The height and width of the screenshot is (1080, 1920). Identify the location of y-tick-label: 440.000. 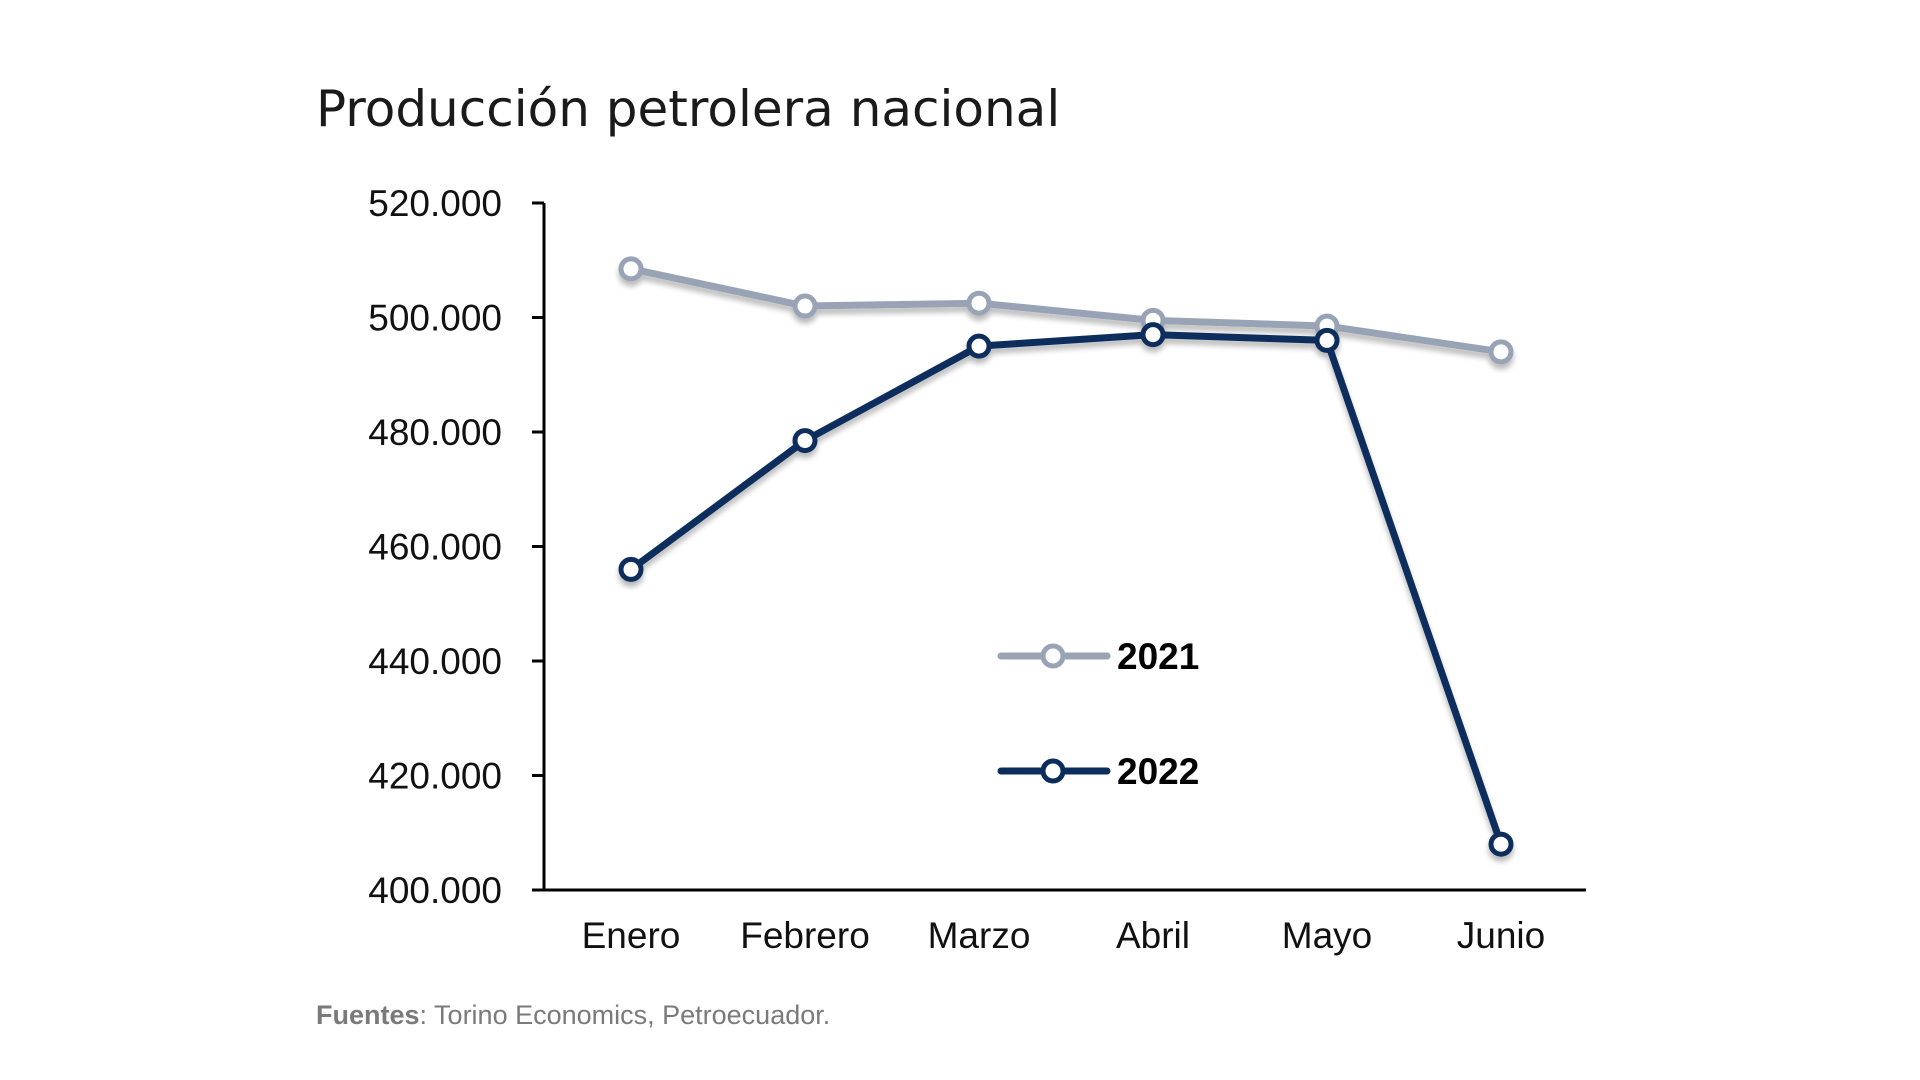
(435, 661).